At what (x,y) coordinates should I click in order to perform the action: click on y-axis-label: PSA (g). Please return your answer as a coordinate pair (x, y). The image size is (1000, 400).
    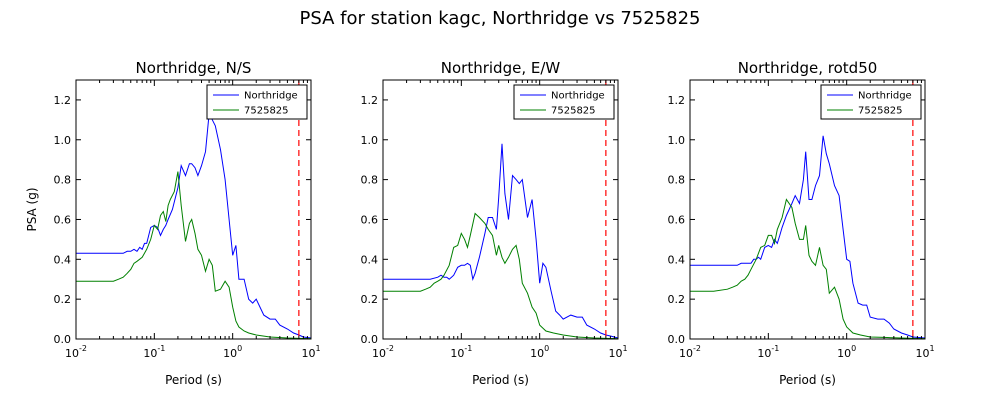
    Looking at the image, I should click on (32, 209).